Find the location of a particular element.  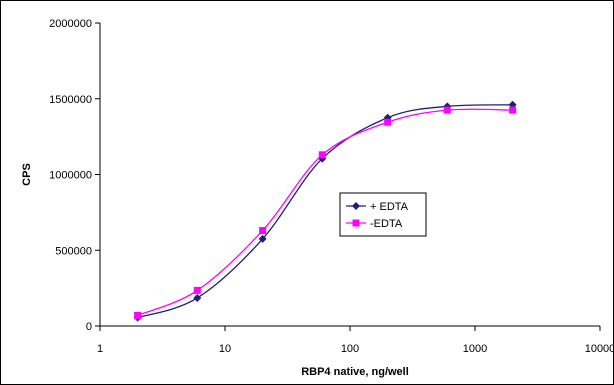

x-tick-label: 1 is located at coordinates (100, 349).